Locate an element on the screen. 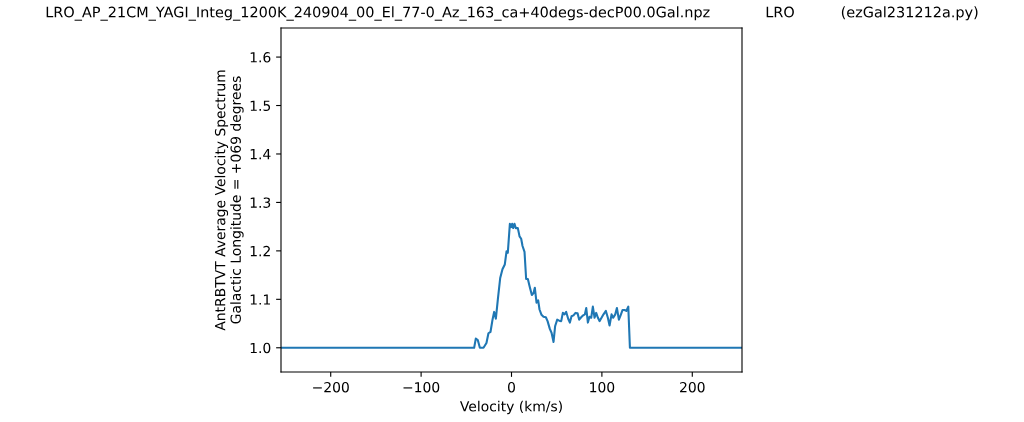 The height and width of the screenshot is (422, 1024). y-tick-label: 1.1 is located at coordinates (260, 299).